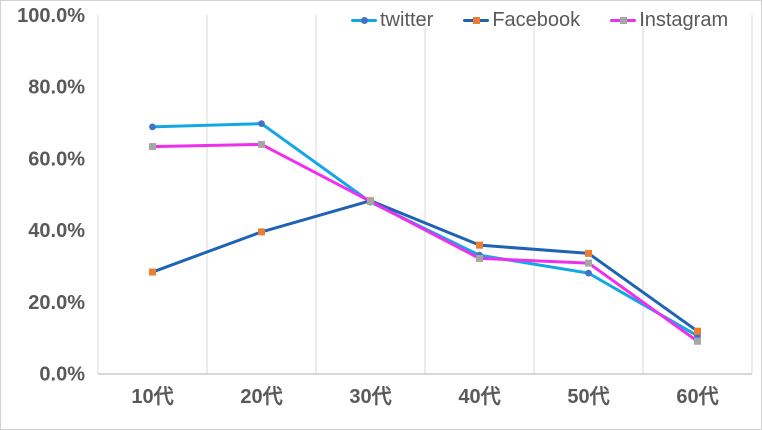  What do you see at coordinates (152, 396) in the screenshot?
I see `x-tick-label-10s: 10代` at bounding box center [152, 396].